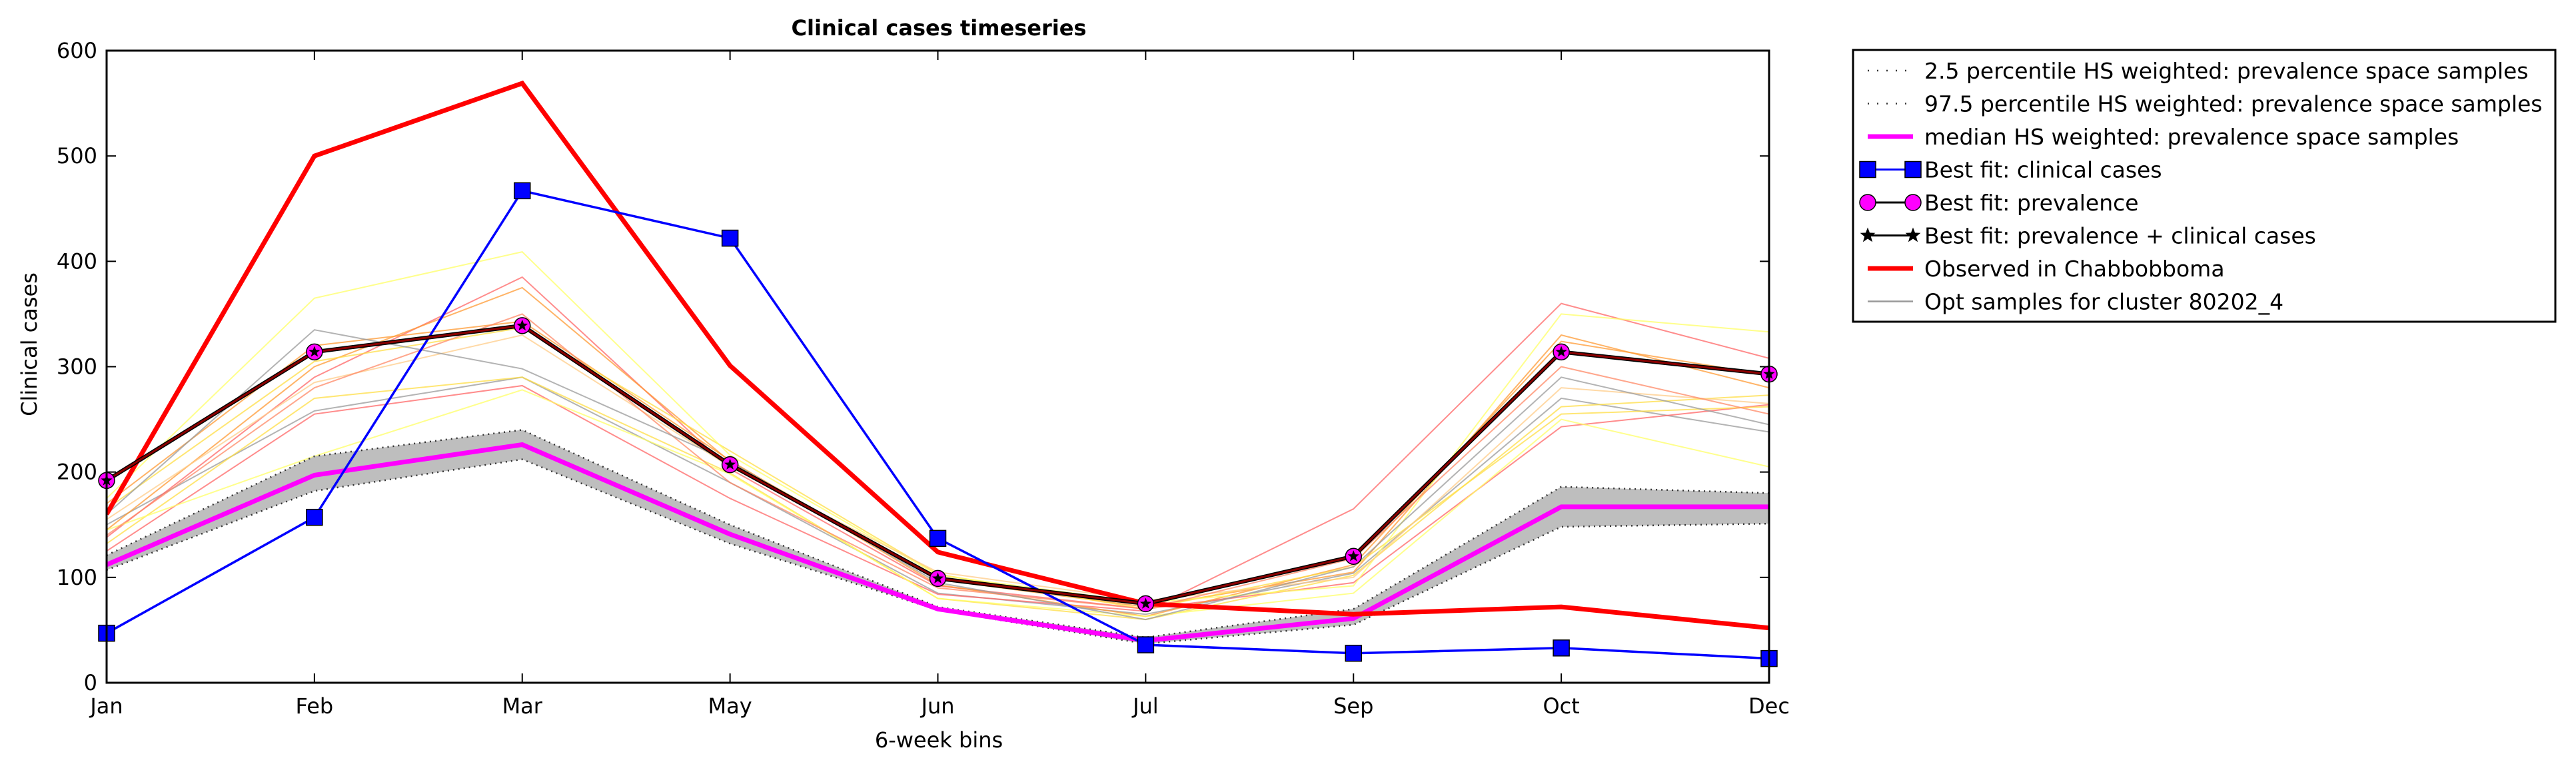  What do you see at coordinates (1561, 351) in the screenshot?
I see `best-both-marker-oct` at bounding box center [1561, 351].